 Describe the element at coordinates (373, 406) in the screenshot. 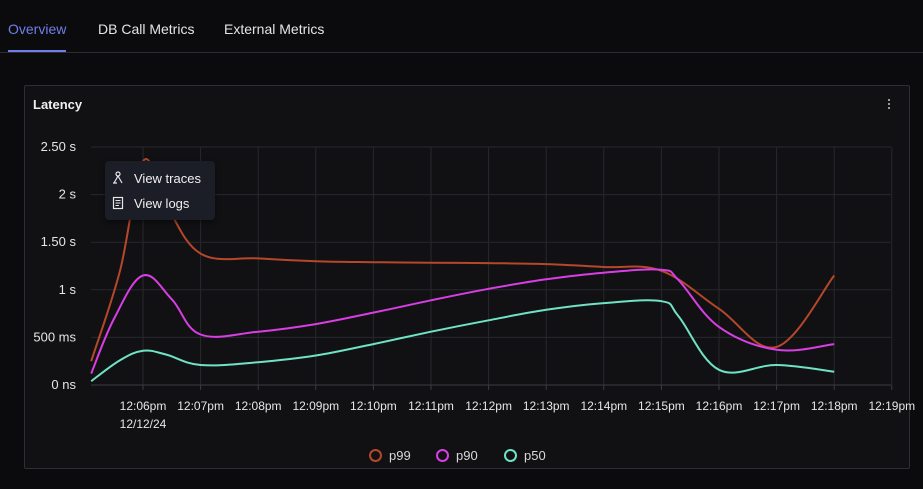

I see `x-tick-label: 12:10pm` at that location.